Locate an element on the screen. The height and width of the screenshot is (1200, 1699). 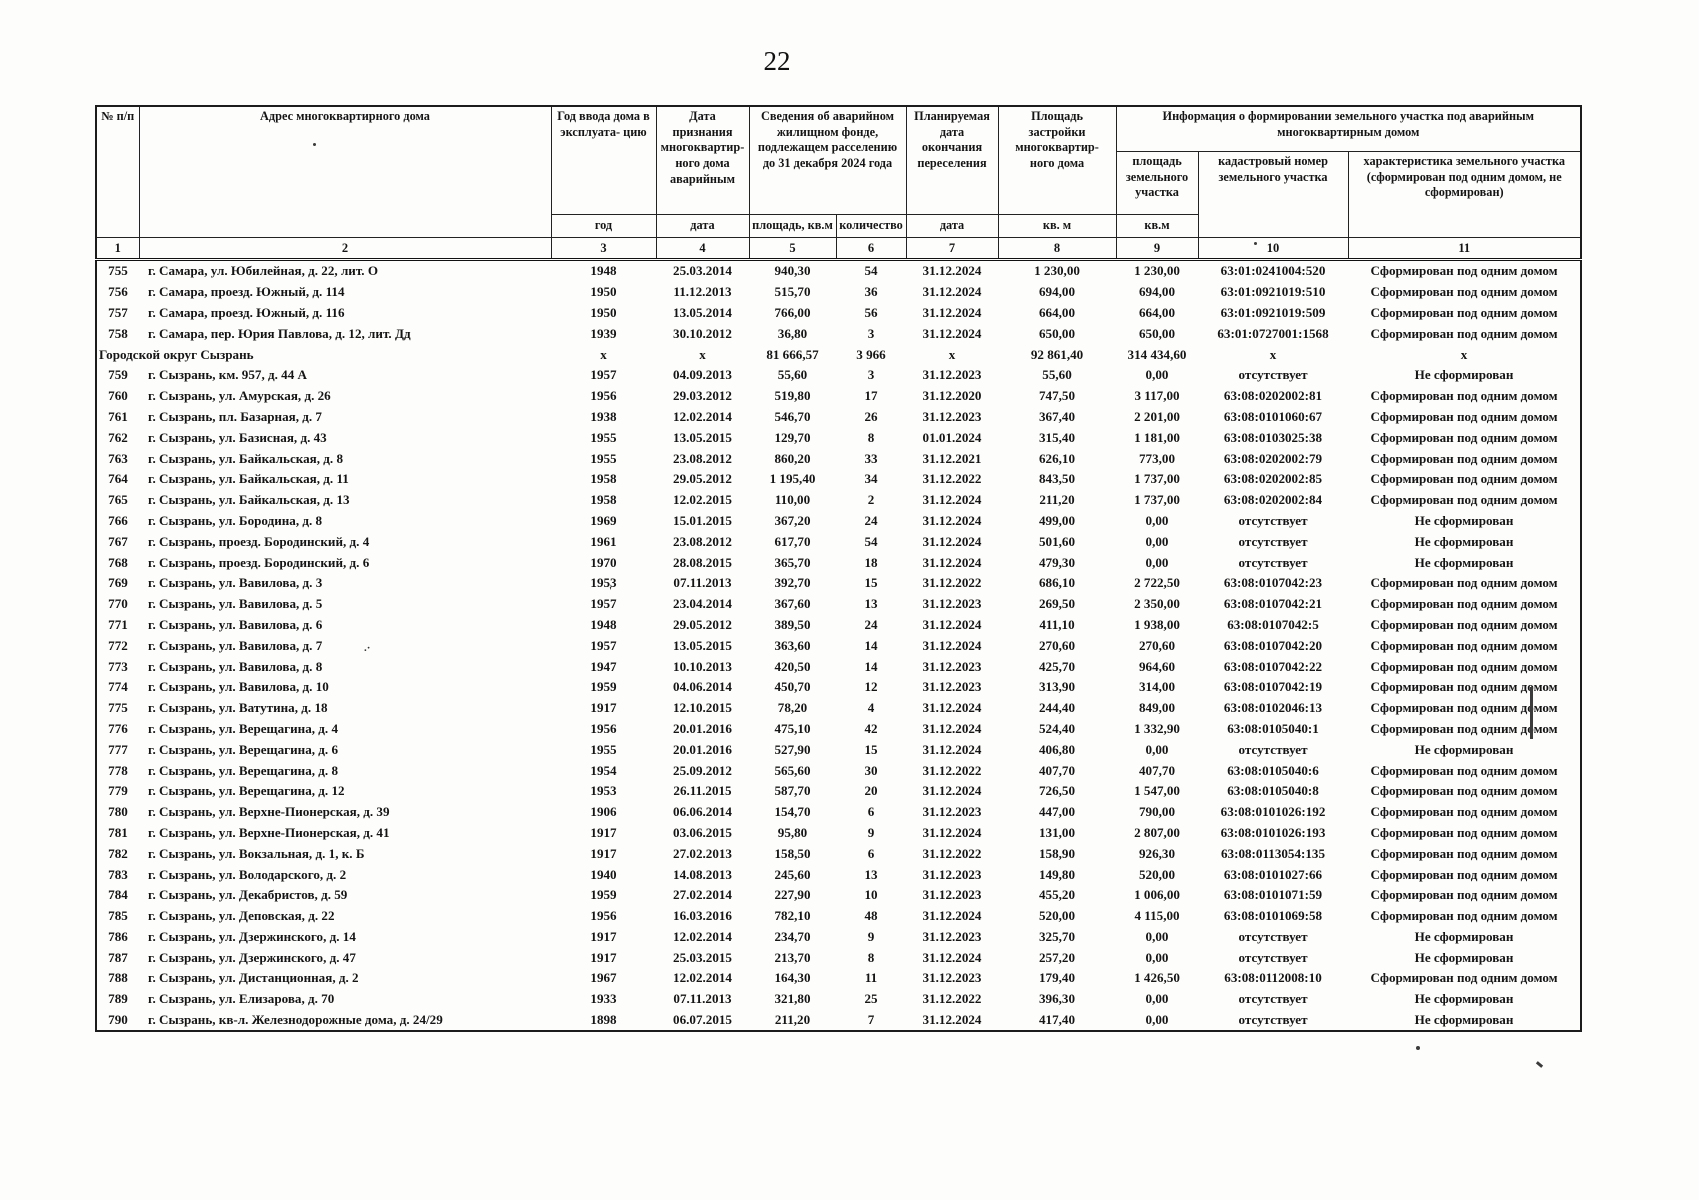
fund-count-cell: 7 is located at coordinates (871, 1020).